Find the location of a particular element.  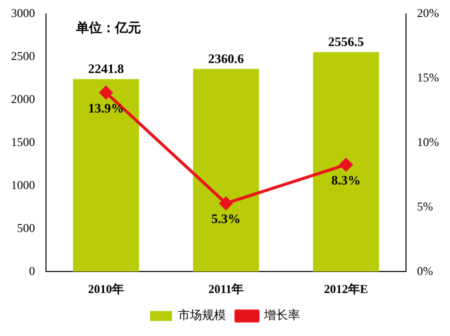

x-tick-label: 2010年 is located at coordinates (106, 289).